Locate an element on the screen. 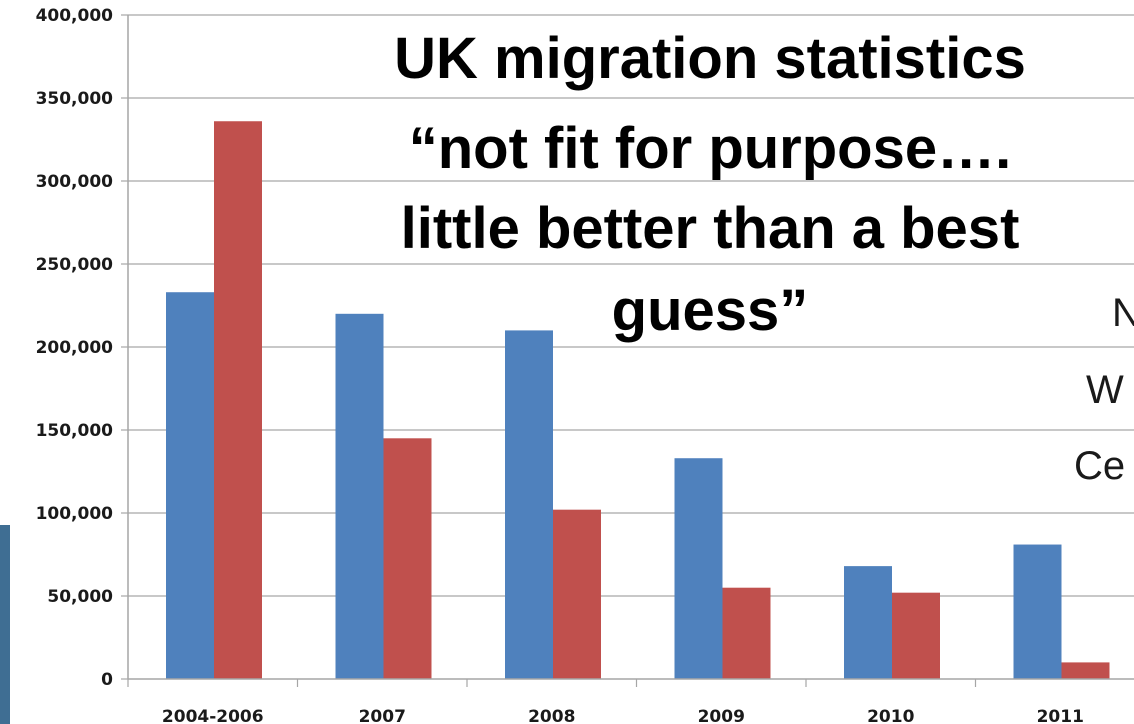 The width and height of the screenshot is (1134, 724). y-tick-label: 150,000 is located at coordinates (75, 431).